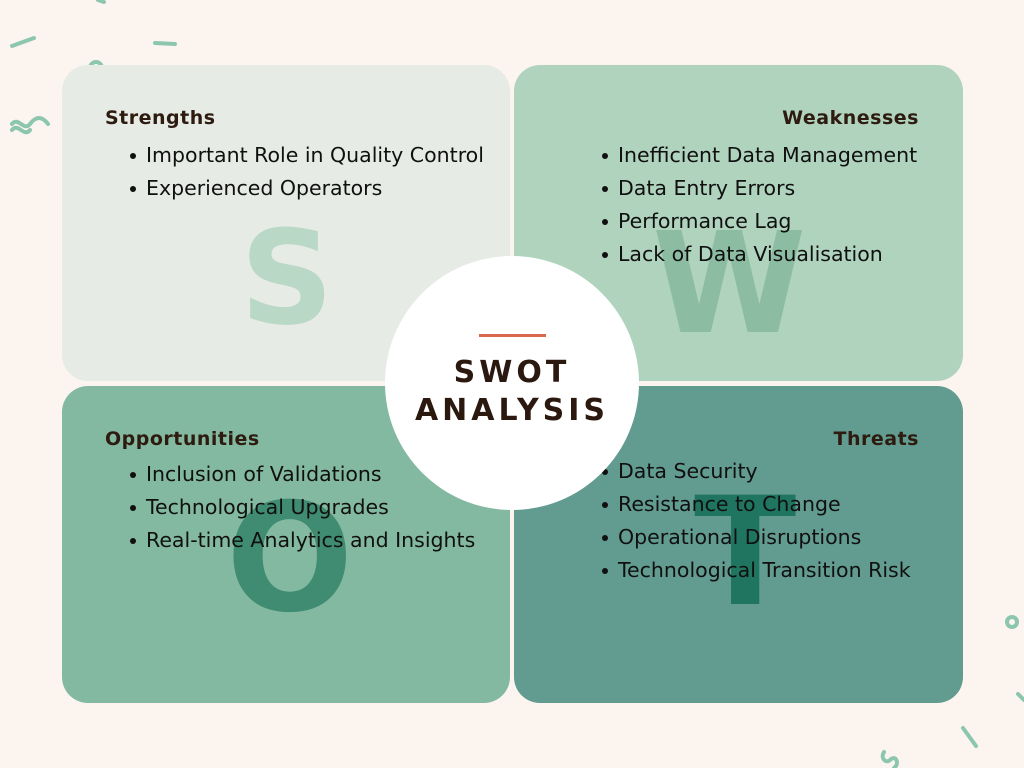 Image resolution: width=1024 pixels, height=768 pixels. I want to click on weaknesses-title: Weaknesses, so click(850, 118).